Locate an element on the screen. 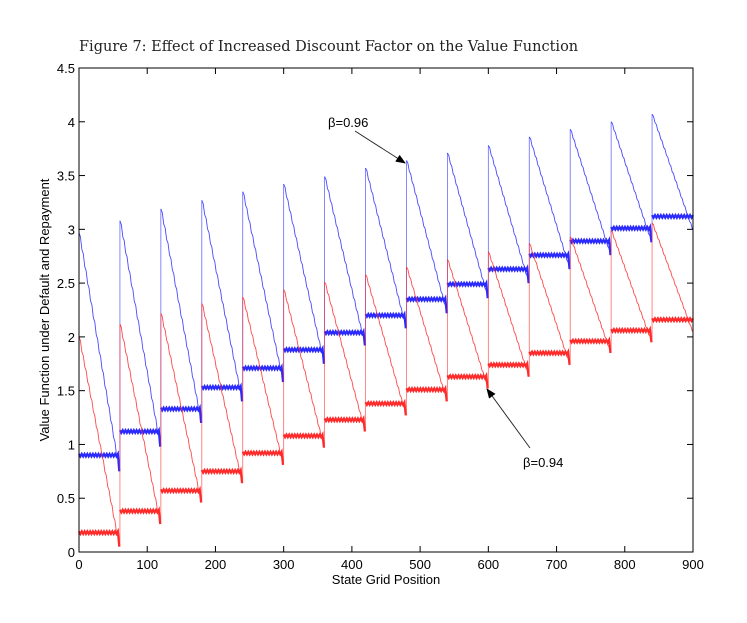 The image size is (747, 623). y-tick-label: 4.5 is located at coordinates (66, 68).